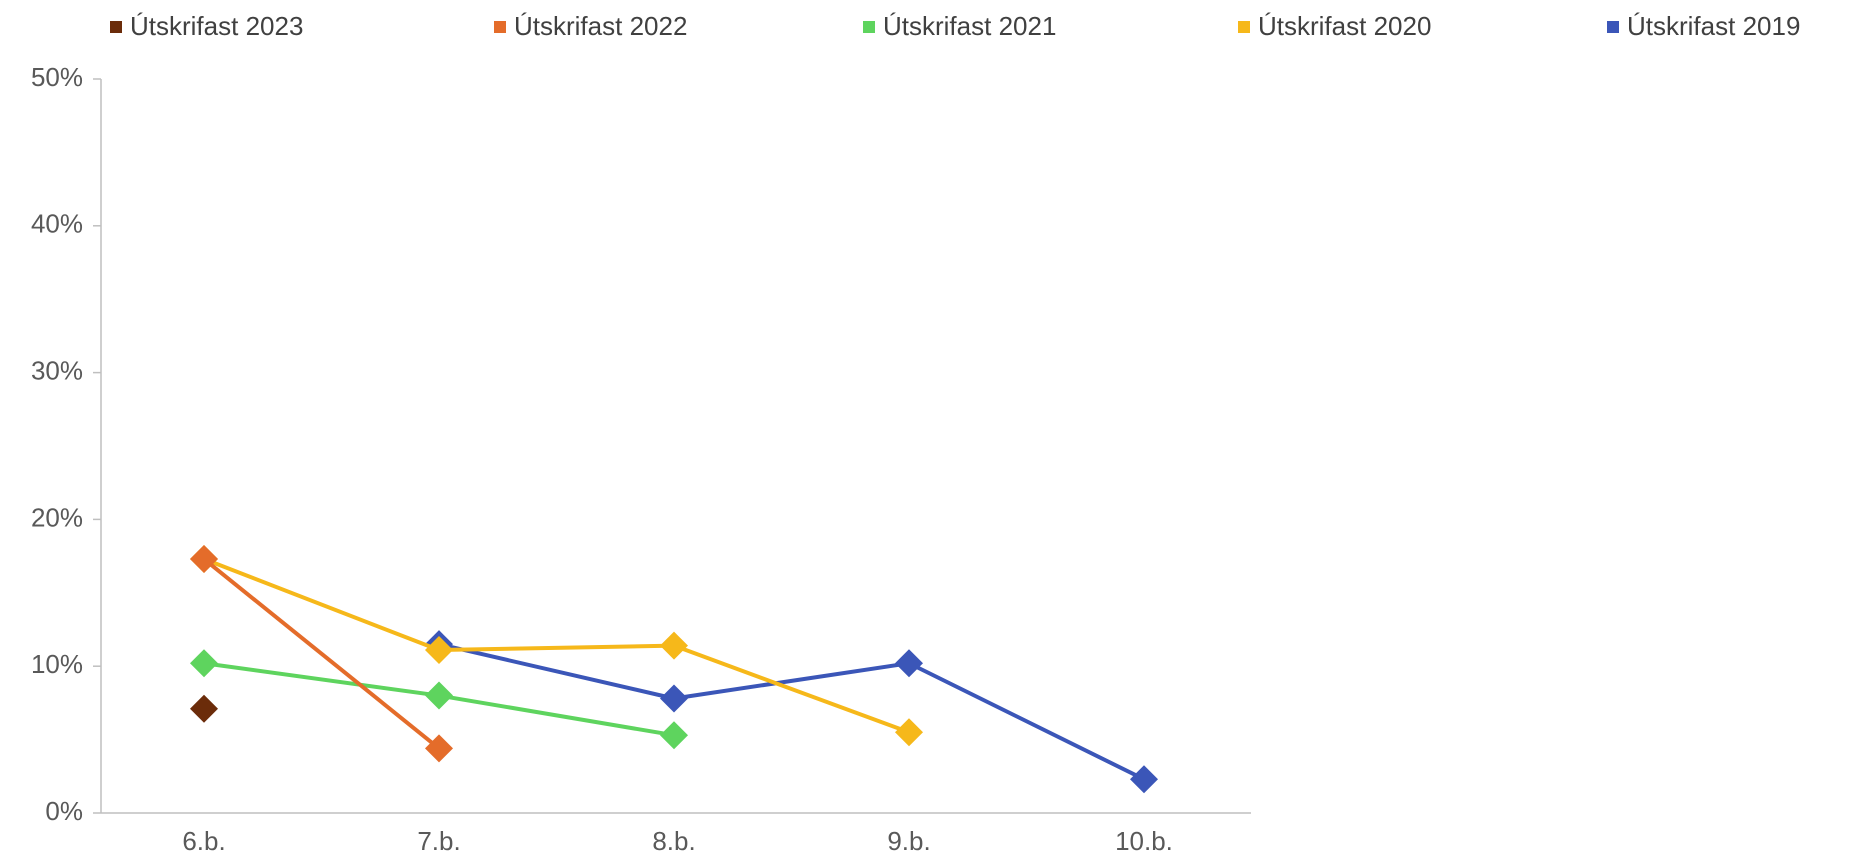  I want to click on legend-label: Útskrifast 2021, so click(969, 26).